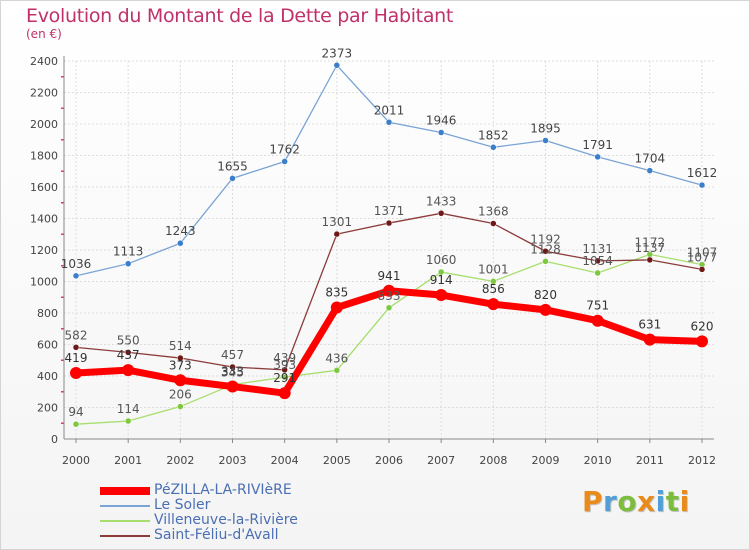 The width and height of the screenshot is (750, 550). Describe the element at coordinates (76, 358) in the screenshot. I see `data-label: 419` at that location.